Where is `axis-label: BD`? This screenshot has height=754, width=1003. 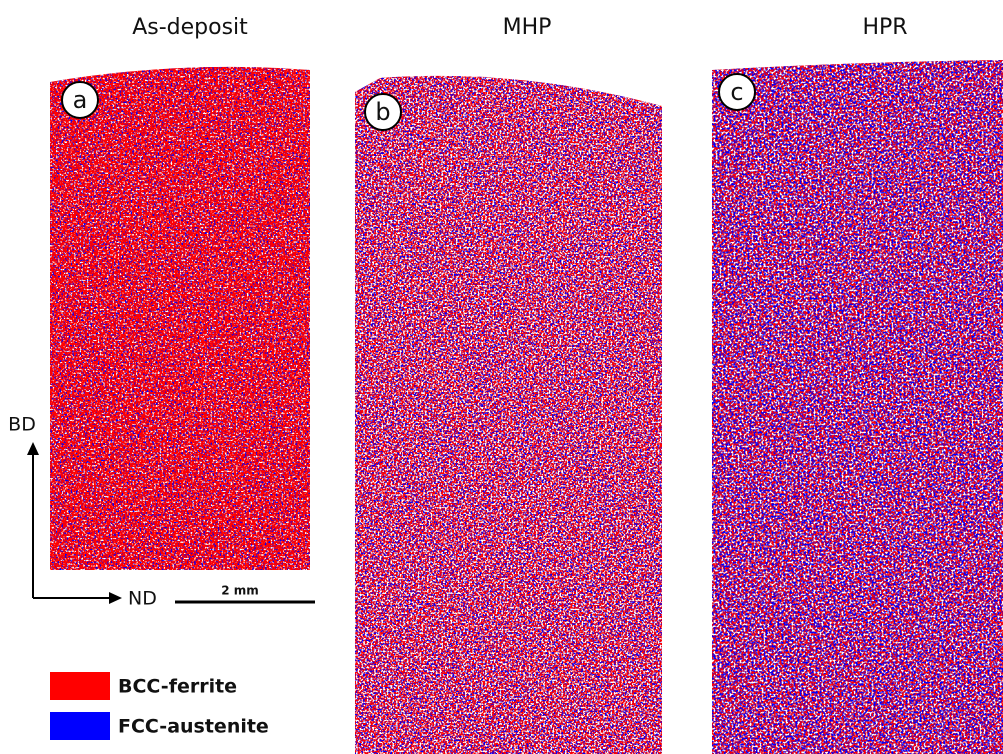
axis-label: BD is located at coordinates (22, 425).